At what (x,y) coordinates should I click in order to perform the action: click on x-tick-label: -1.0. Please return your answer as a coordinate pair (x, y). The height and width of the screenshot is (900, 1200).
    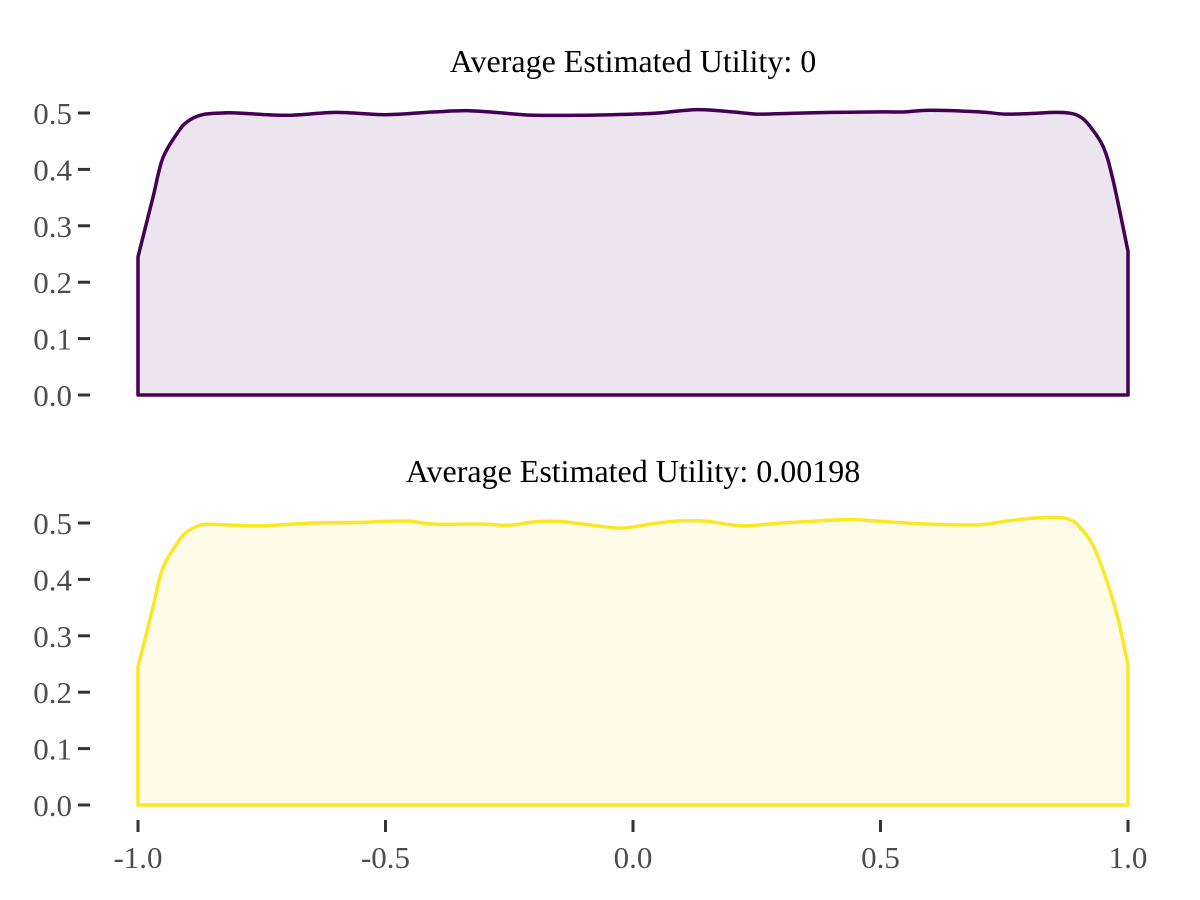
    Looking at the image, I should click on (137, 857).